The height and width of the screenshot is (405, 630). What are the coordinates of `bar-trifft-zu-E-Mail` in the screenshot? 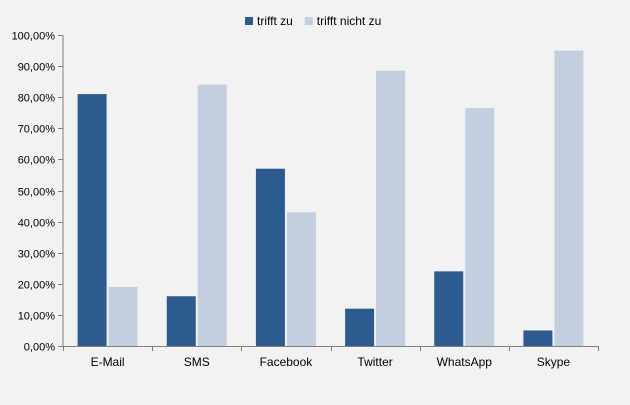 It's located at (92, 220).